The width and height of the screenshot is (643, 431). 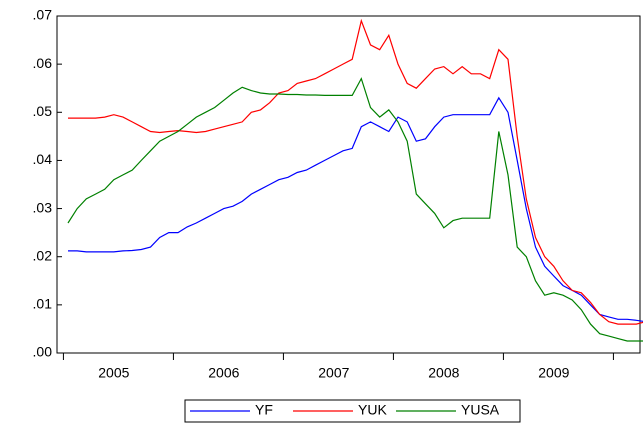 I want to click on legend-label: YUSA, so click(x=480, y=410).